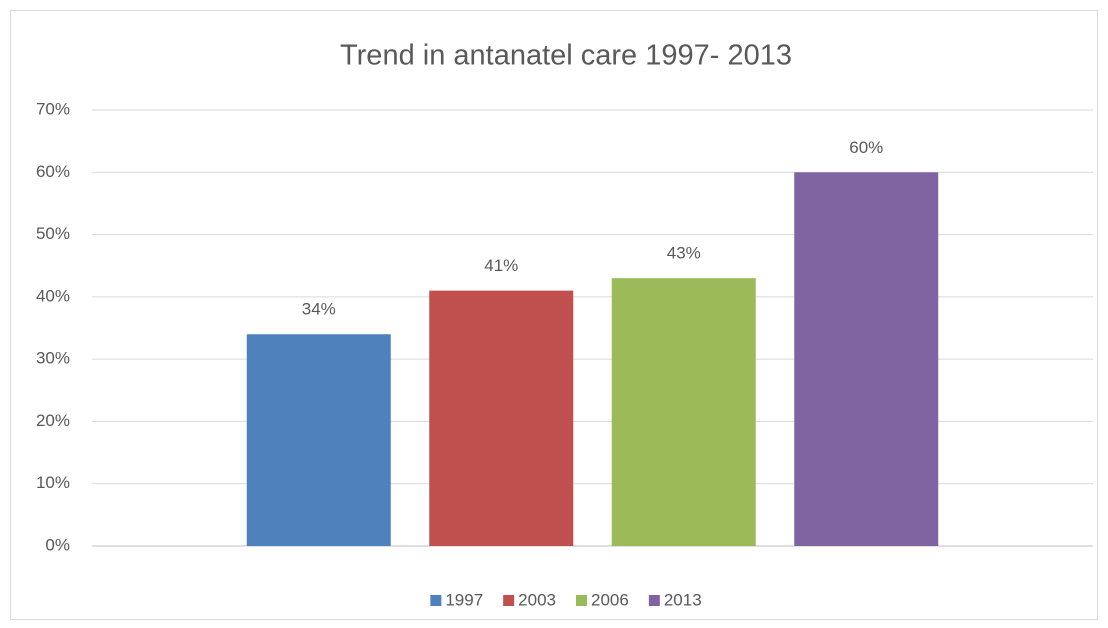 This screenshot has height=628, width=1108. I want to click on y-tick-label: 60%, so click(53, 171).